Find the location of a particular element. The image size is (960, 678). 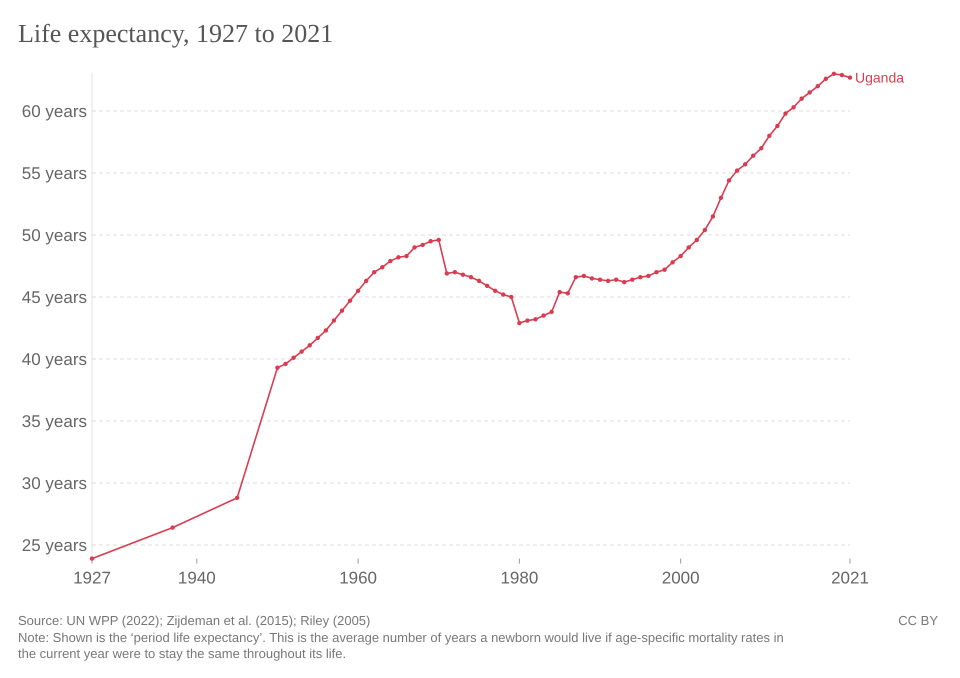

y-tick-label: 50 years is located at coordinates (54, 236).